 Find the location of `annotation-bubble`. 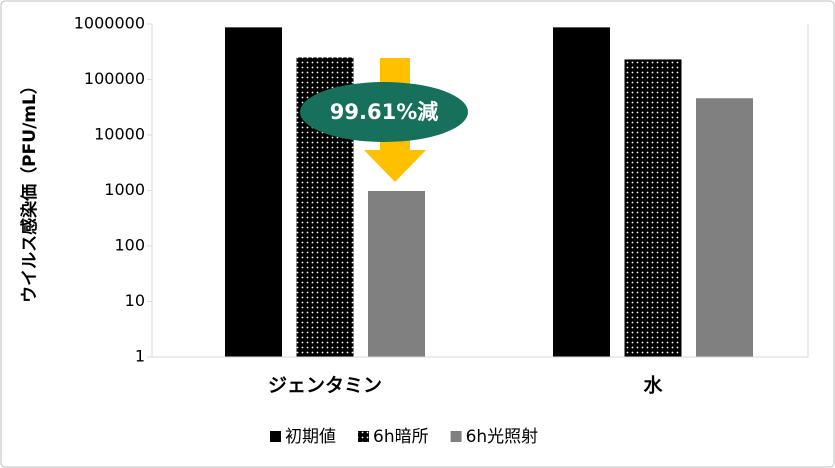

annotation-bubble is located at coordinates (384, 112).